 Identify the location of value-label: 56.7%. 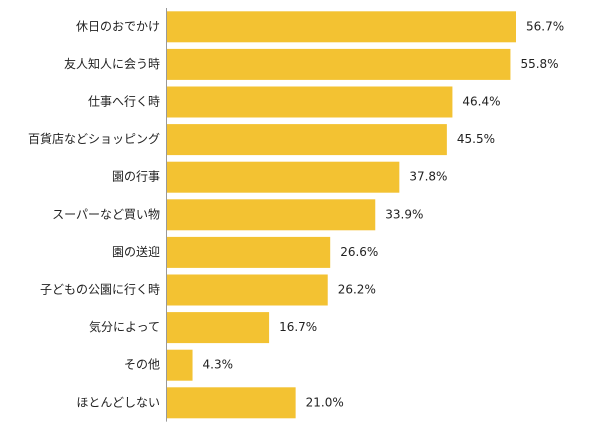
(545, 26).